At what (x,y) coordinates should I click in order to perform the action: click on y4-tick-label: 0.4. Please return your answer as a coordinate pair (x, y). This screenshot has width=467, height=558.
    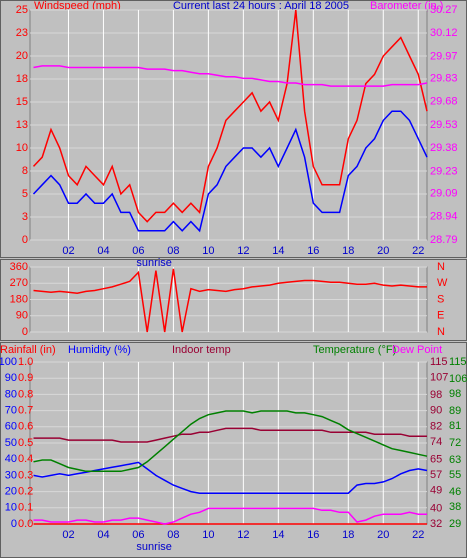
    Looking at the image, I should click on (25, 459).